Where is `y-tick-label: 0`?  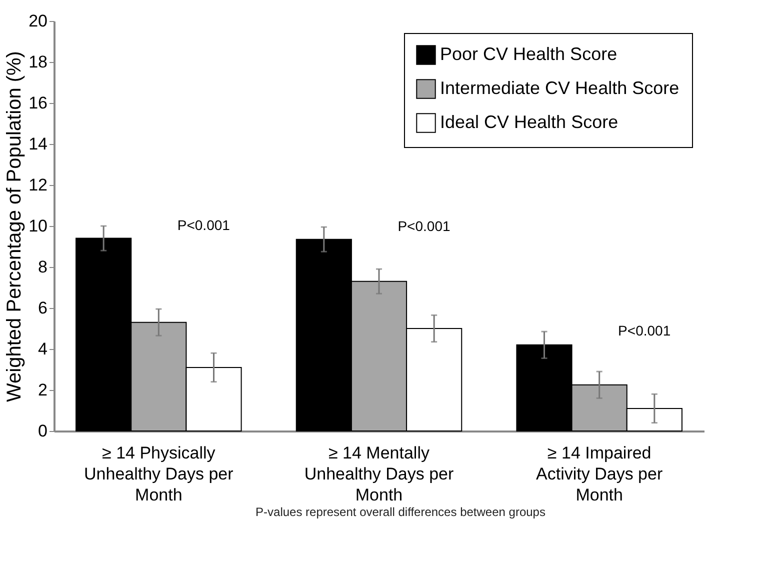 y-tick-label: 0 is located at coordinates (43, 431).